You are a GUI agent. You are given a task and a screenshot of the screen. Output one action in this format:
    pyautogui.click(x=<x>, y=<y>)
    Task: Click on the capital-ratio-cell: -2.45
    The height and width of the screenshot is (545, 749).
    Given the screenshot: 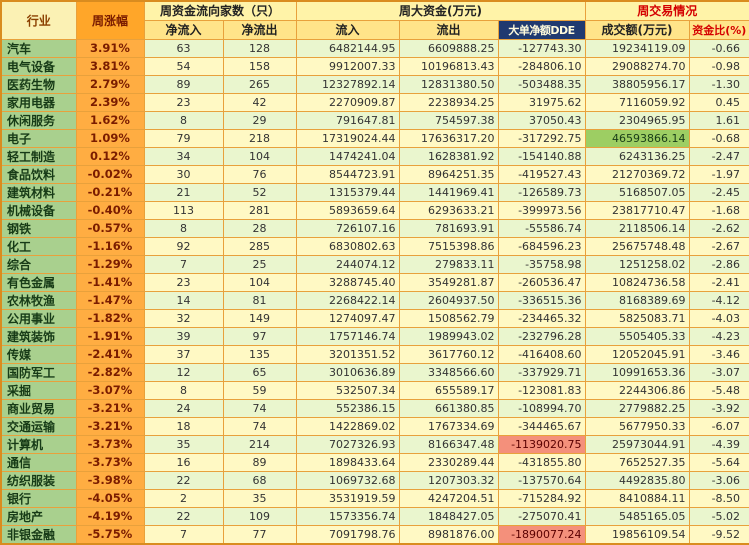 What is the action you would take?
    pyautogui.click(x=718, y=192)
    